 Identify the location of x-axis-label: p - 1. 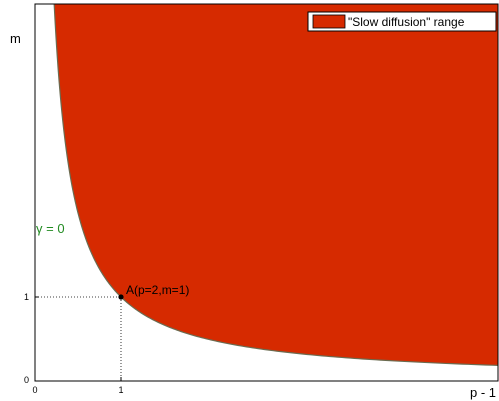
(483, 392).